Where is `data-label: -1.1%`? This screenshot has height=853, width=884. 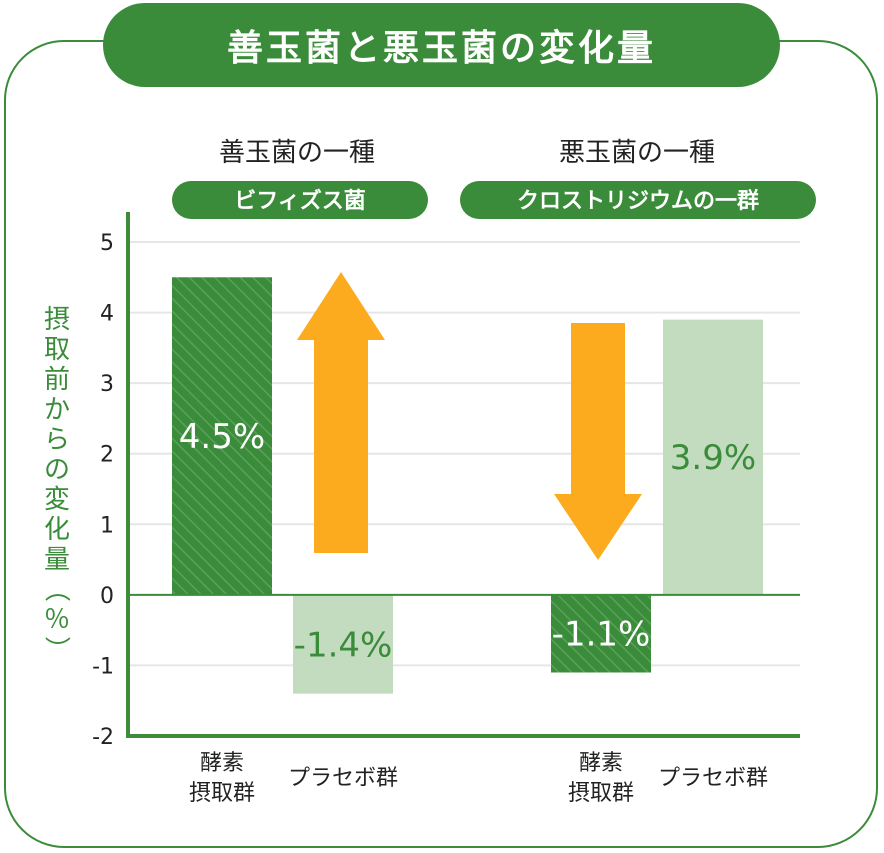 data-label: -1.1% is located at coordinates (601, 635).